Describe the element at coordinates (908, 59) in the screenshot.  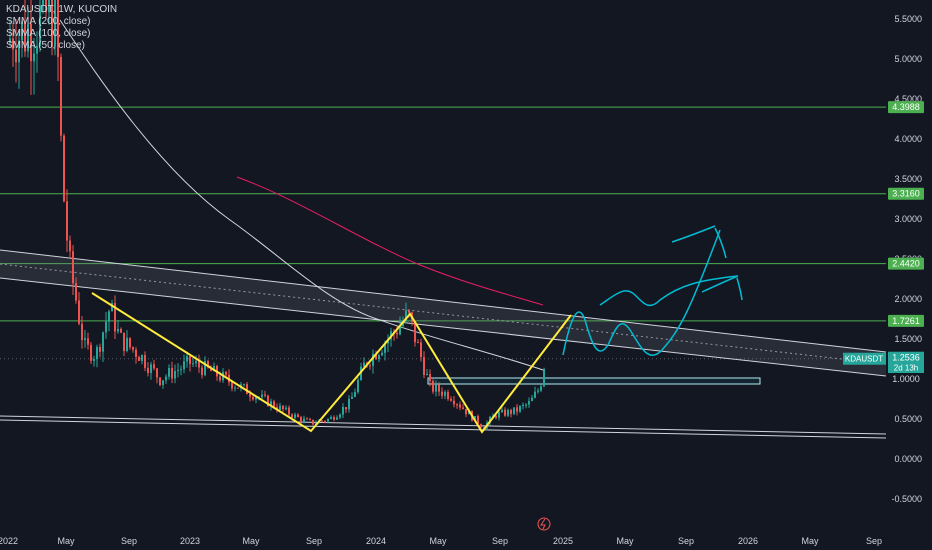
I see `y-tick-label: 5.0000` at that location.